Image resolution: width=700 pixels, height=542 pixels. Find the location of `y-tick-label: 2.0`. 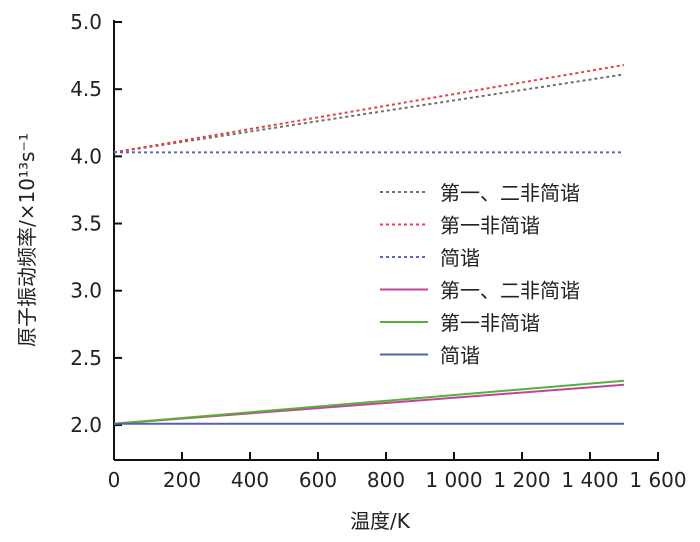

y-tick-label: 2.0 is located at coordinates (86, 425).